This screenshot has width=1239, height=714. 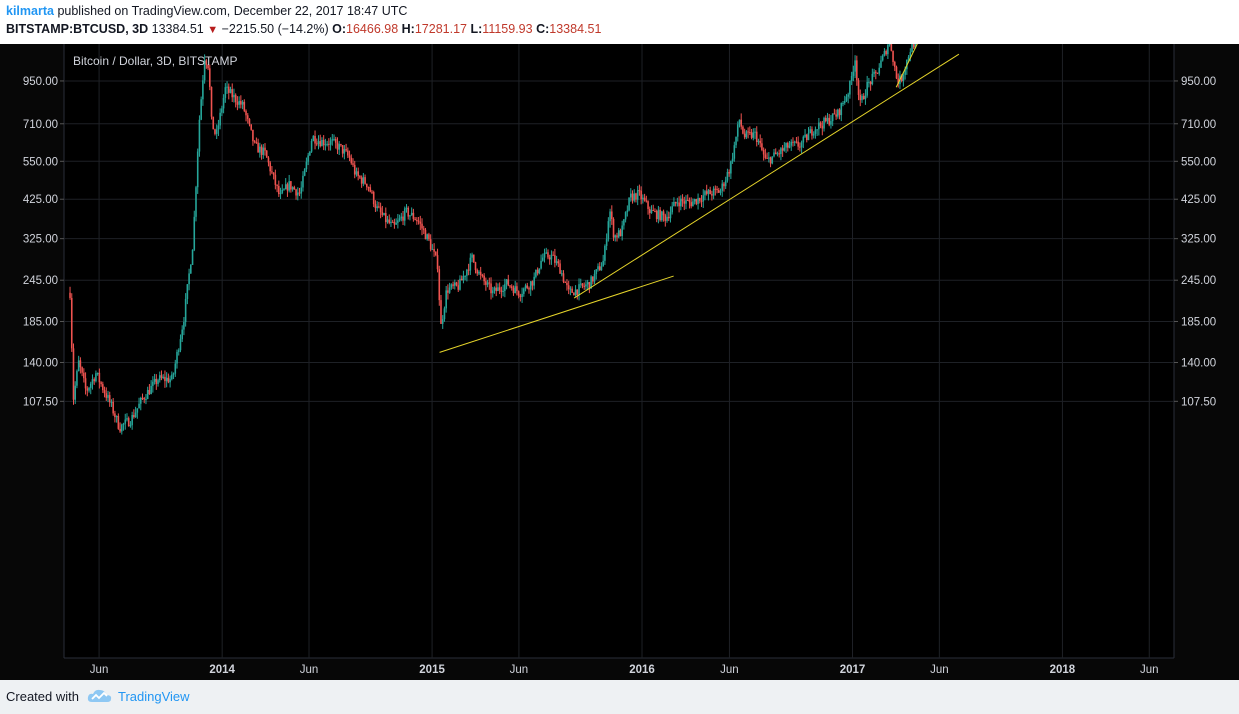 I want to click on trendline, so click(x=766, y=176).